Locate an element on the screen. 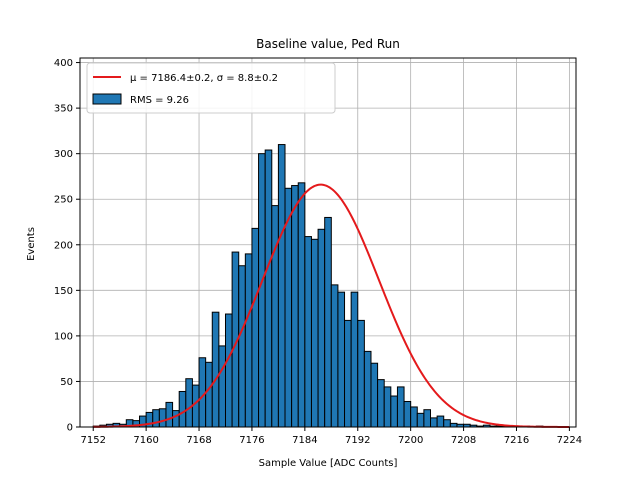 The image size is (640, 480). x-tick-label: 7224 is located at coordinates (569, 440).